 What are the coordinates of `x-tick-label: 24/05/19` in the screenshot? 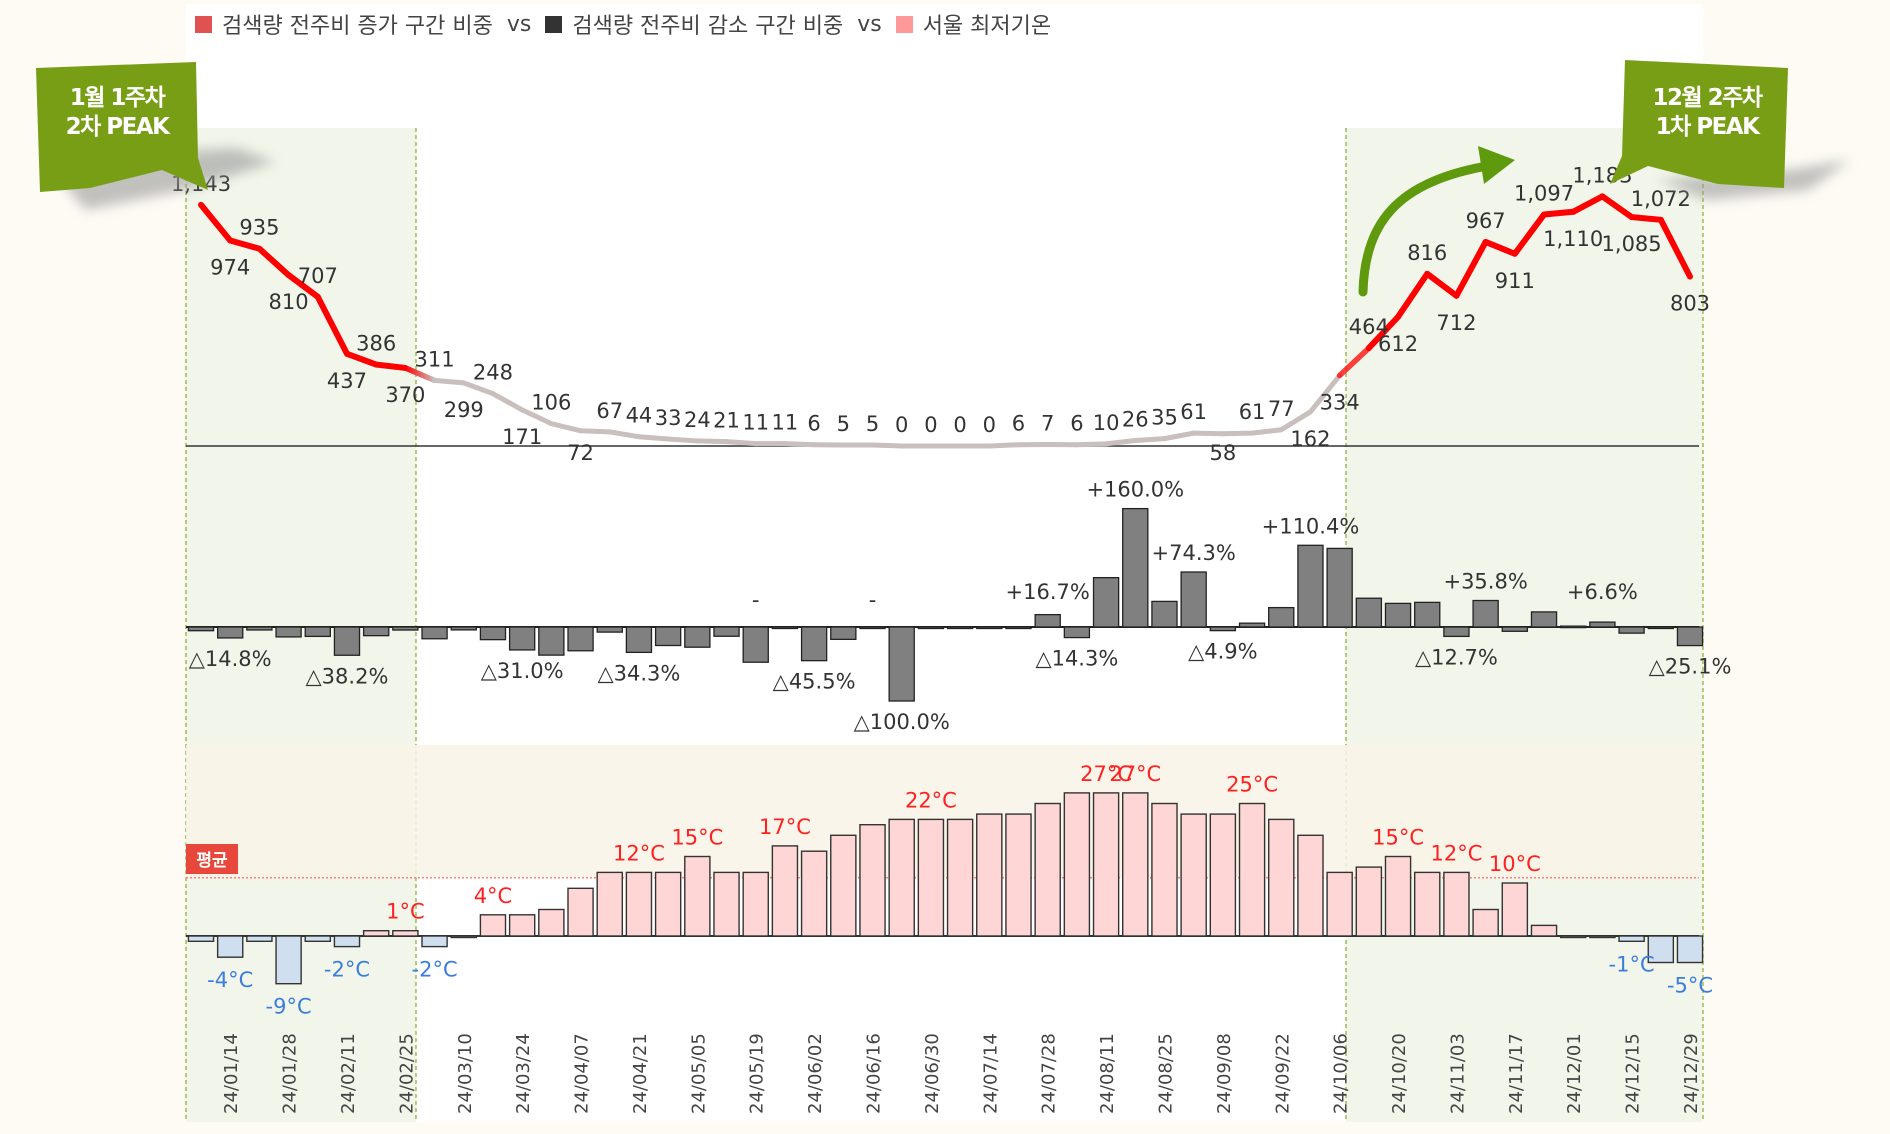 It's located at (757, 1073).